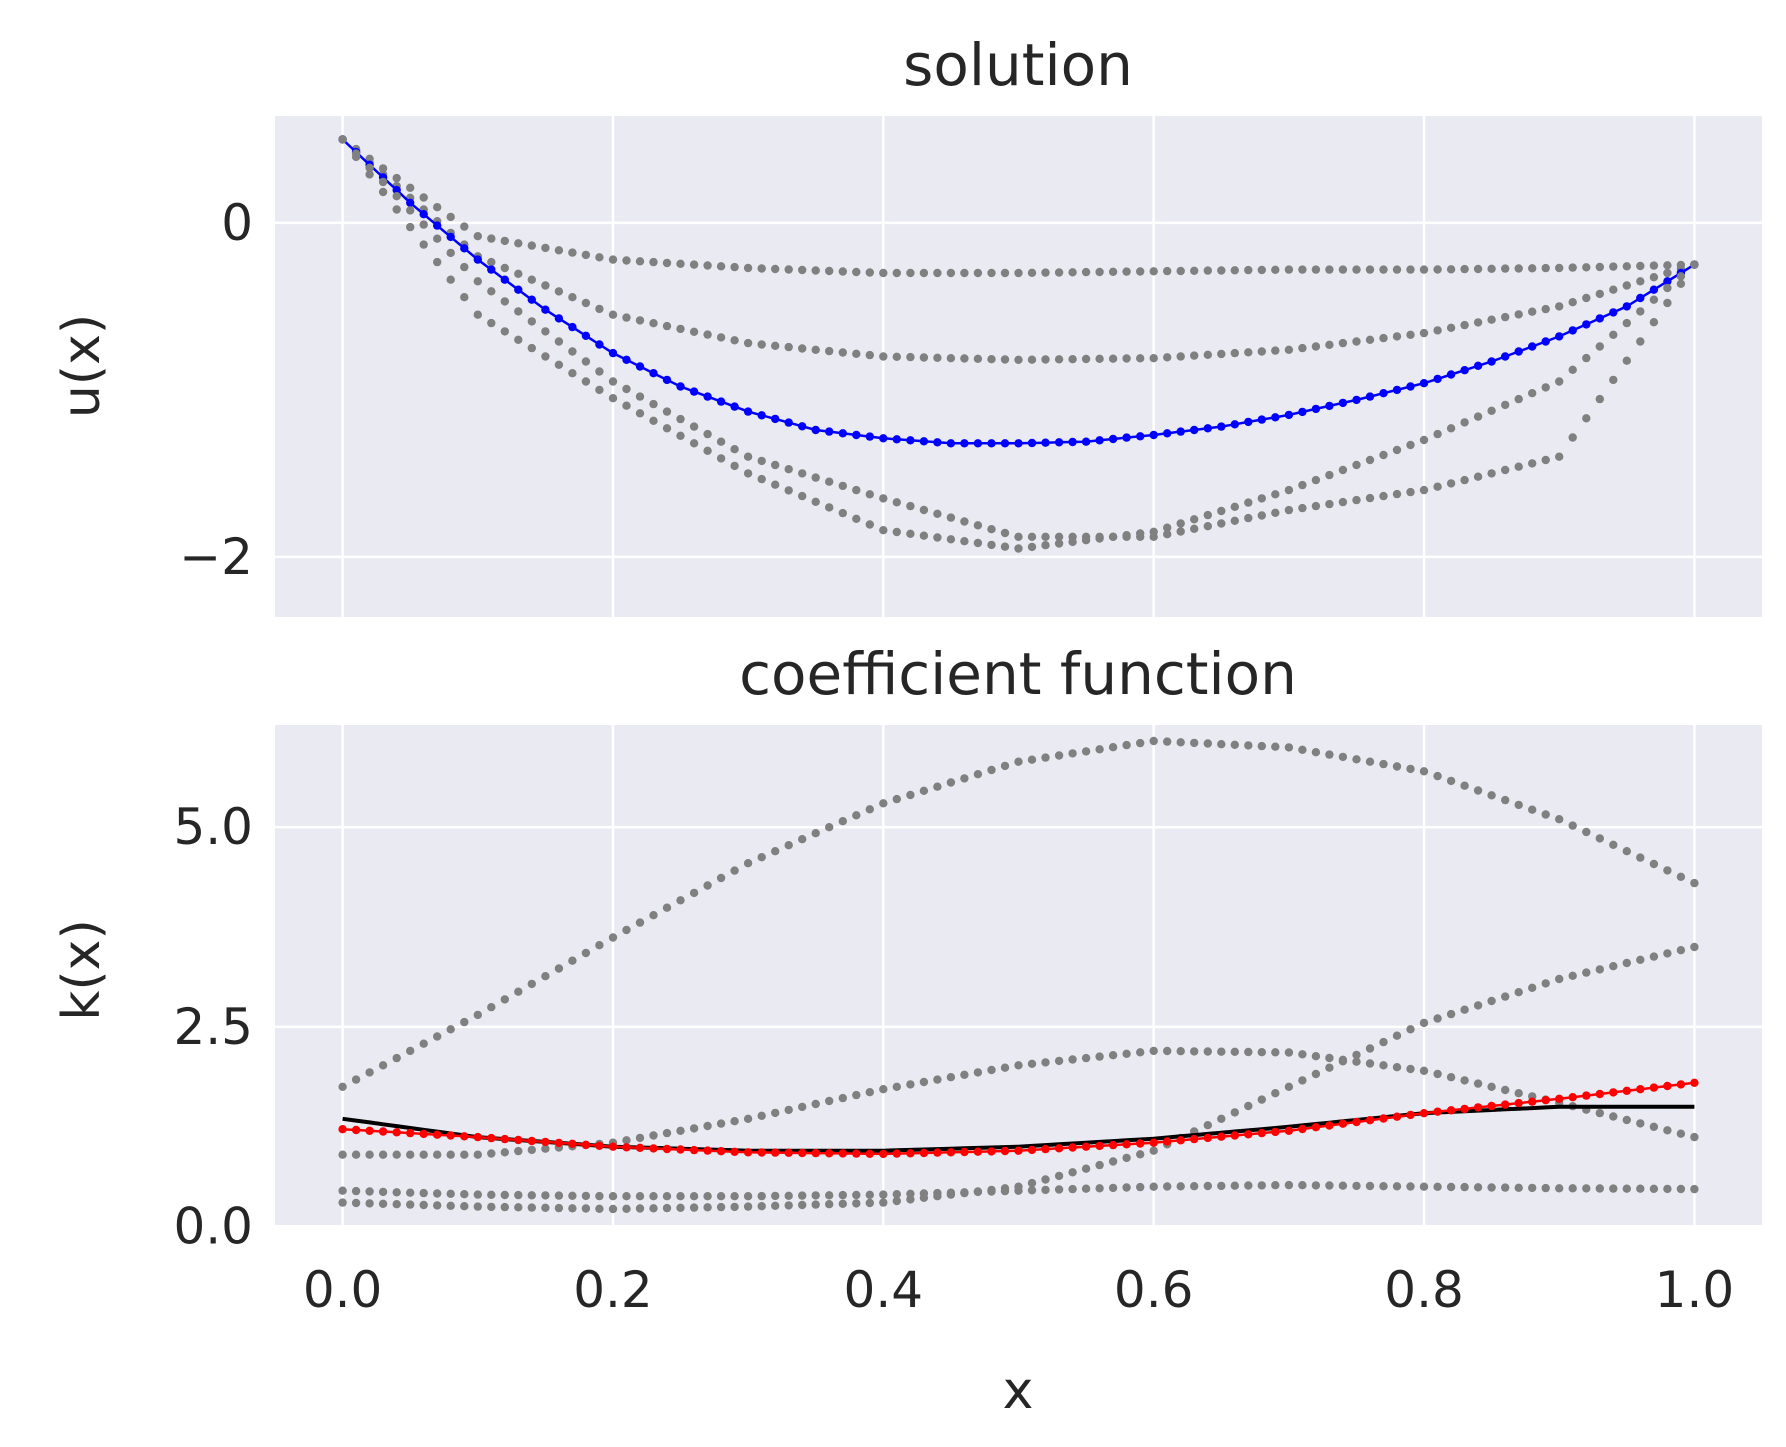 This screenshot has height=1447, width=1786. I want to click on coefficient-xlabel: x, so click(1018, 1391).